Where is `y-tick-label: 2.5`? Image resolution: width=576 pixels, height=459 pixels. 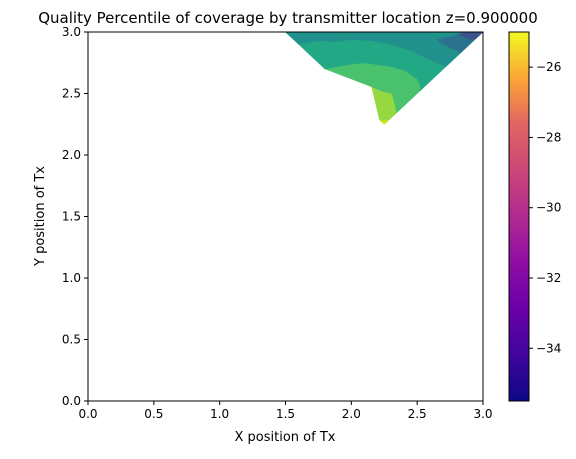
y-tick-label: 2.5 is located at coordinates (71, 94).